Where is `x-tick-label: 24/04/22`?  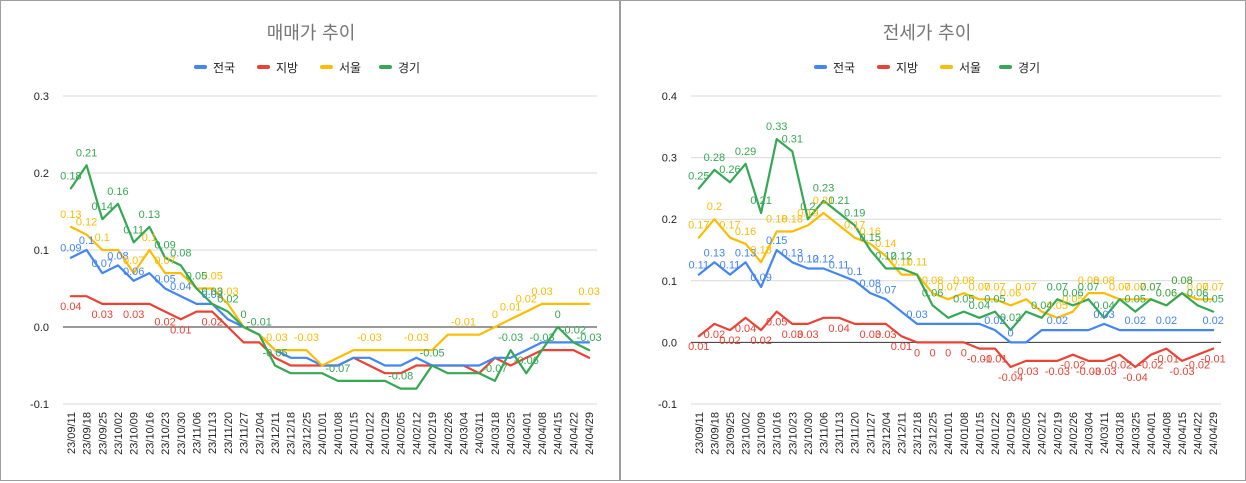
x-tick-label: 24/04/22 is located at coordinates (1199, 433).